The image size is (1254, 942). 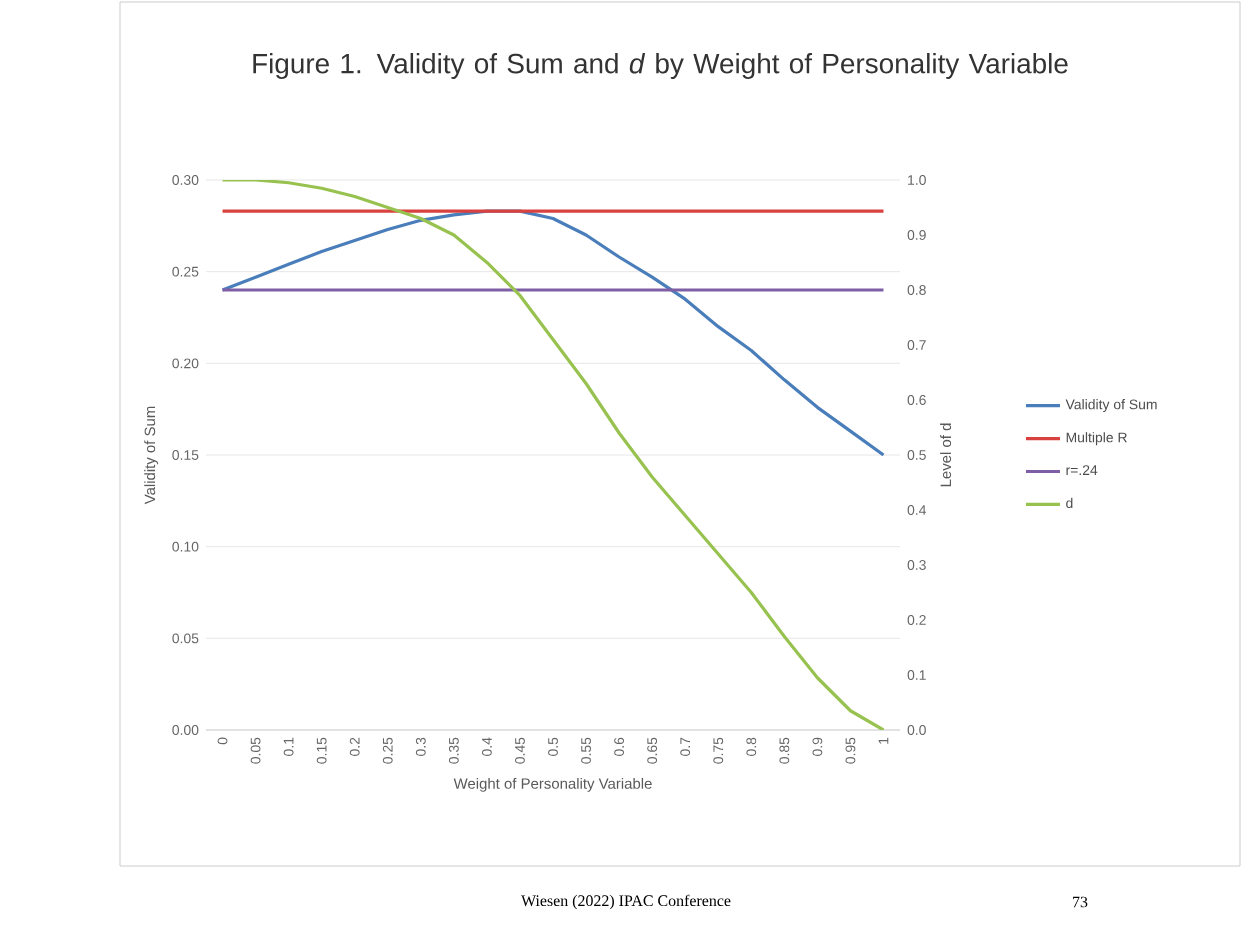 What do you see at coordinates (660, 65) in the screenshot?
I see `chart-title: Figure 1. Validity of Sum and d by Weight of Personality Variable` at bounding box center [660, 65].